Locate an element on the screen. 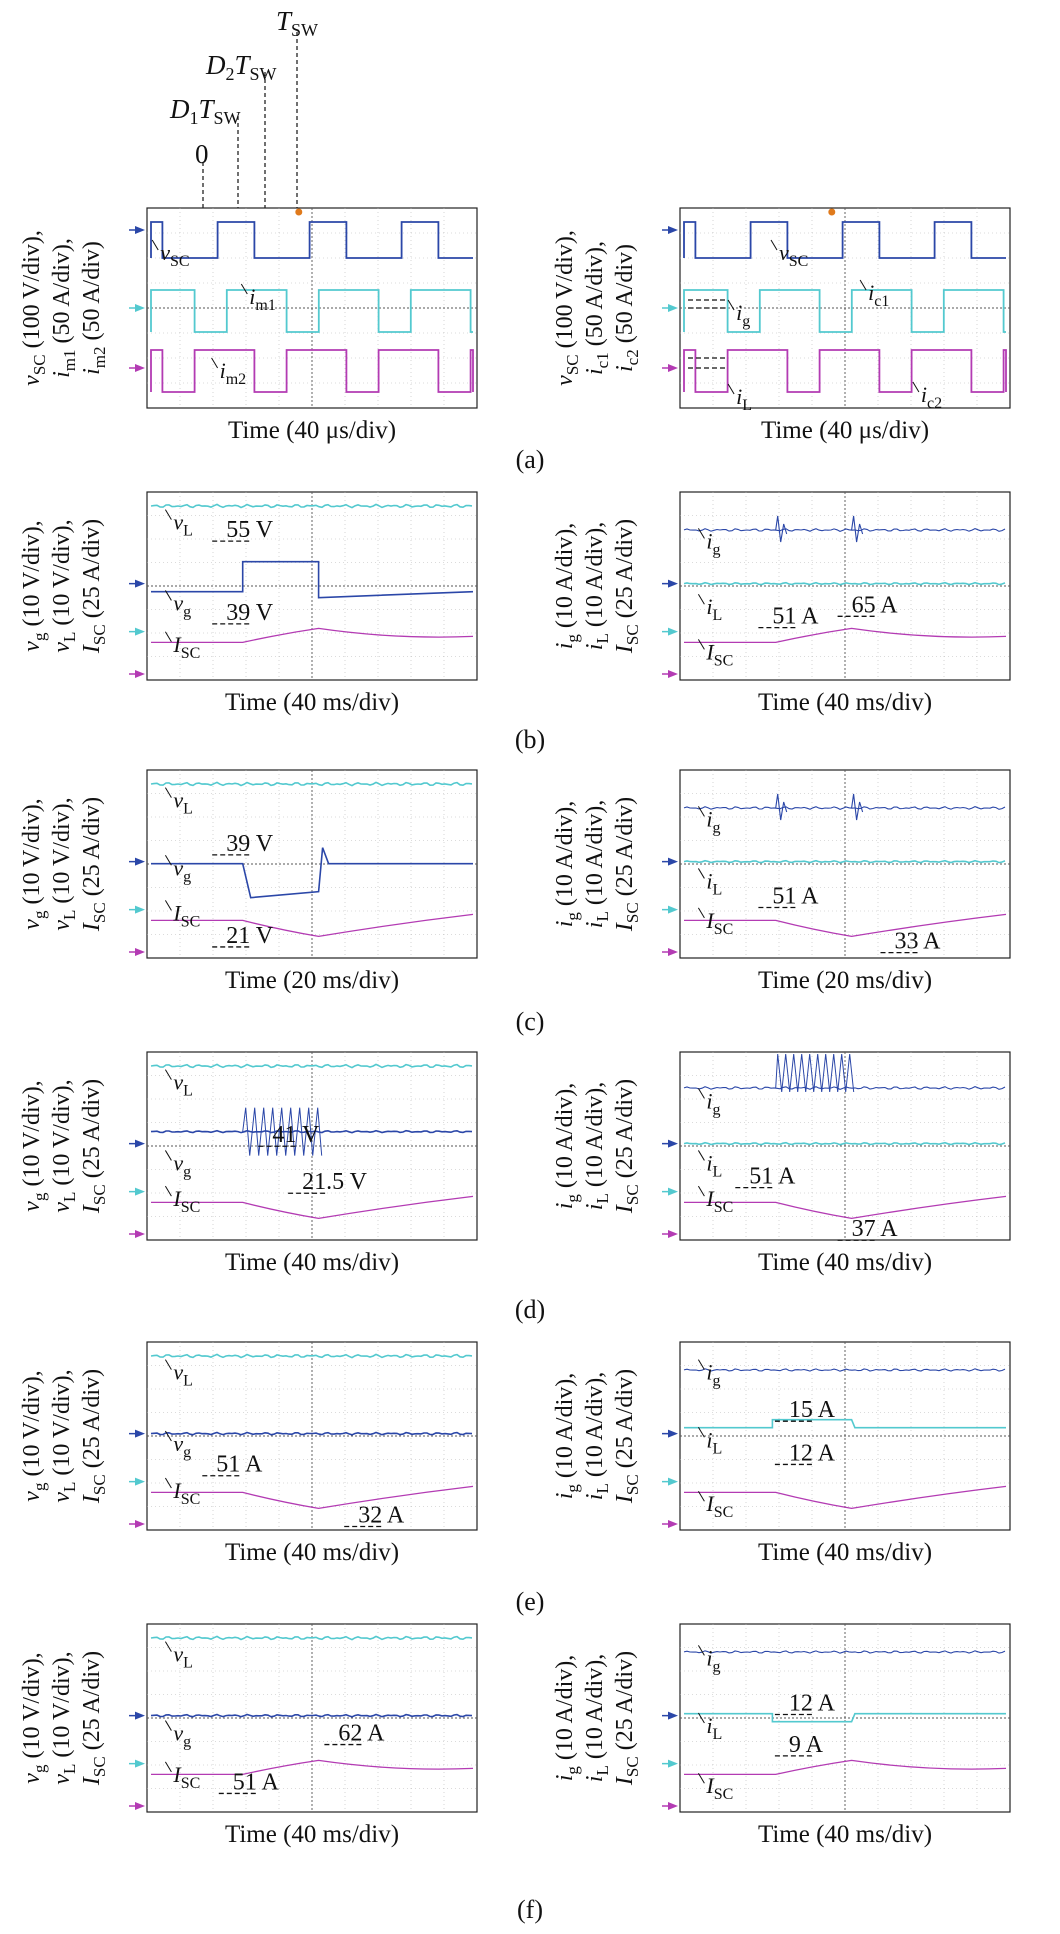 This screenshot has height=1934, width=1060. annotation-value: 9 A is located at coordinates (806, 1745).